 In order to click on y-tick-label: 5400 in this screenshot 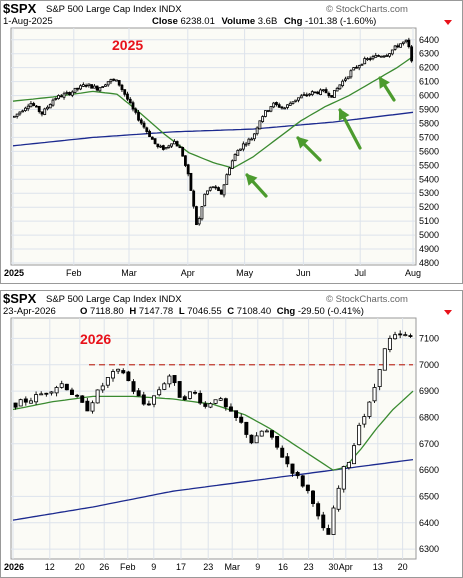, I will do `click(429, 179)`.